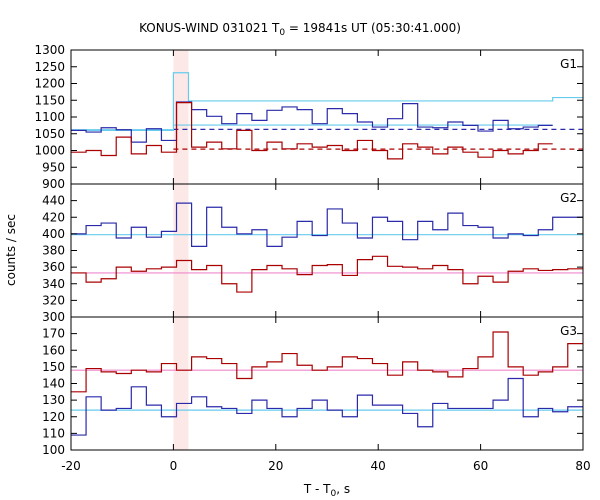 The height and width of the screenshot is (500, 600). What do you see at coordinates (317, 489) in the screenshot?
I see `xlabel-main: T - T` at bounding box center [317, 489].